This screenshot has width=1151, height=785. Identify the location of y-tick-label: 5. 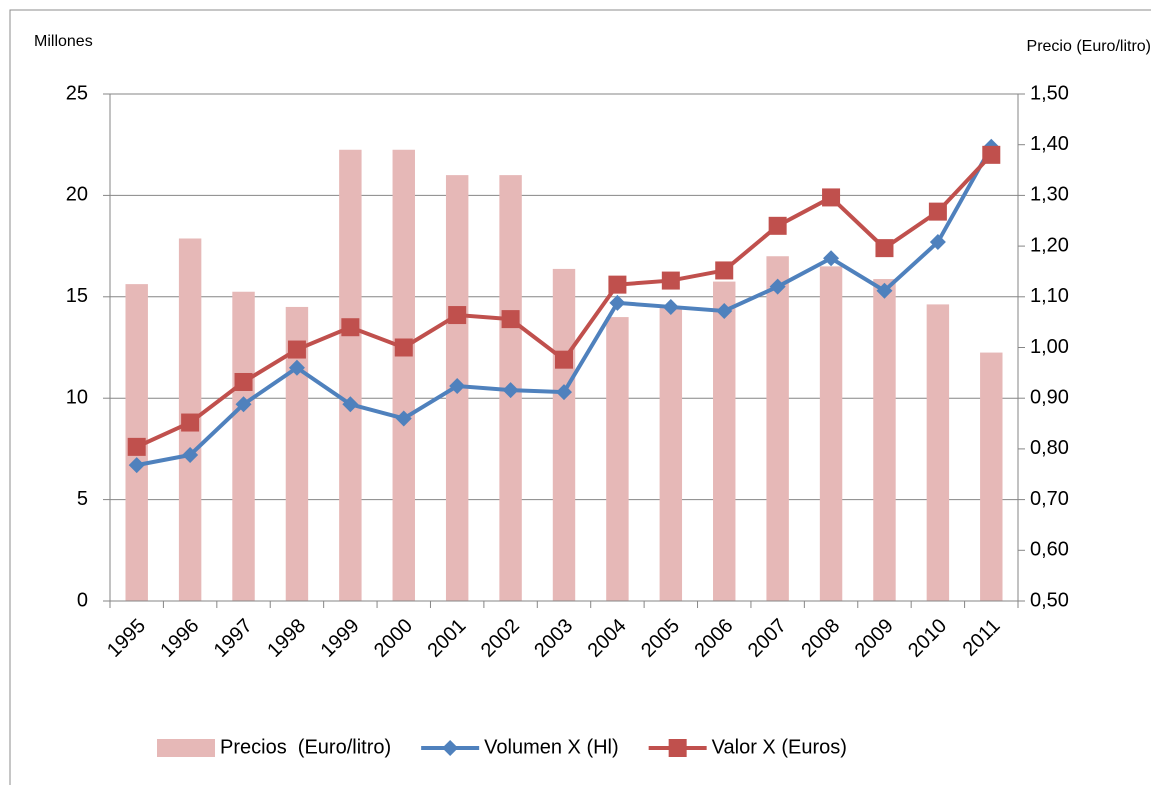
(82, 499).